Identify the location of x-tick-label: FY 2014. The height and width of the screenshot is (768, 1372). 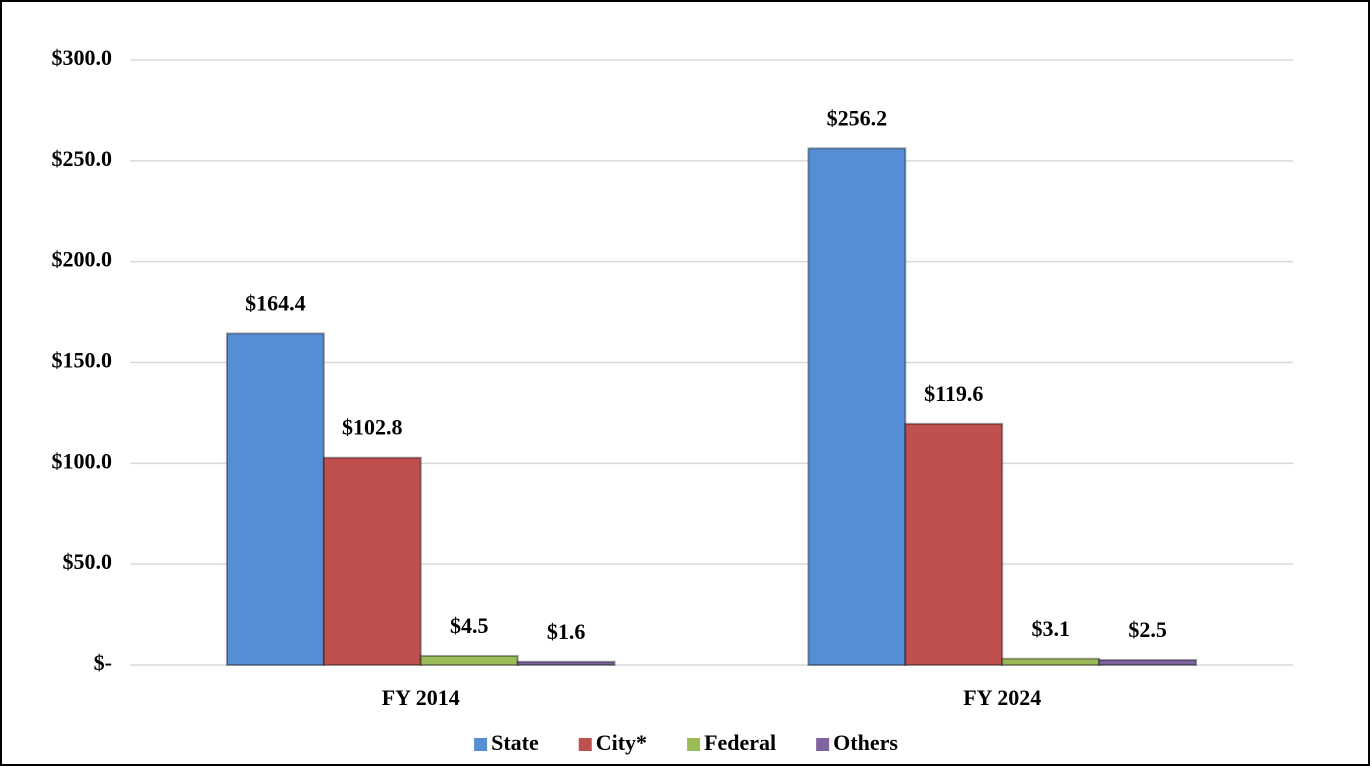
(421, 697).